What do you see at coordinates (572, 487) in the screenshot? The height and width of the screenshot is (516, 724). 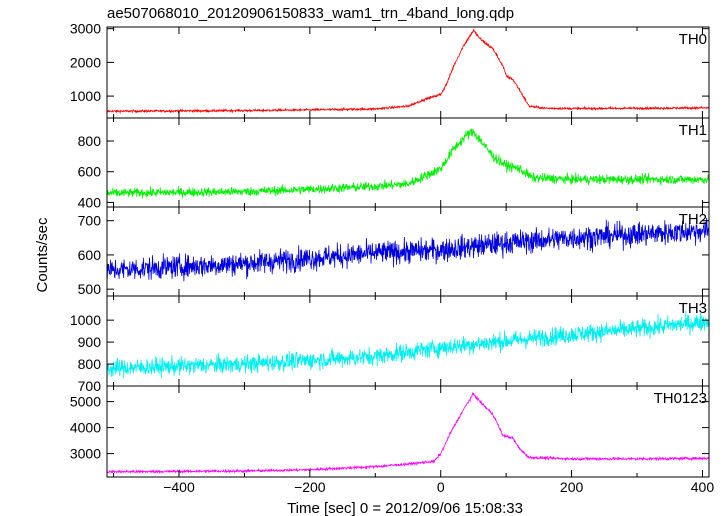 I see `x-tick-label: 200` at bounding box center [572, 487].